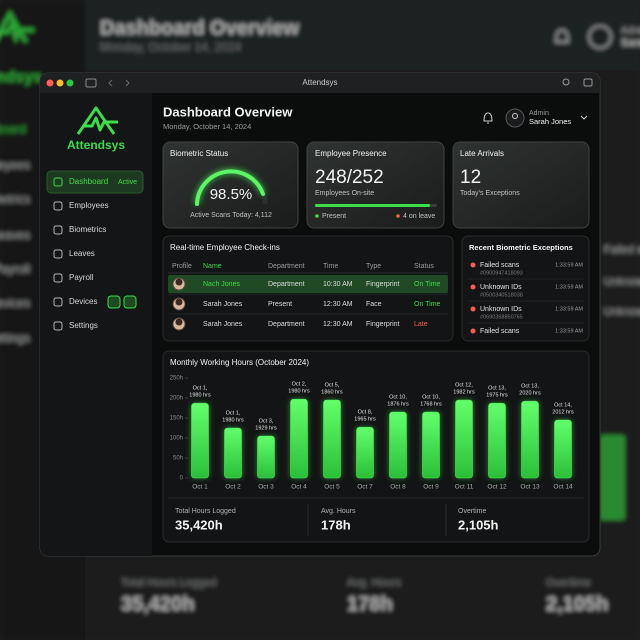 The image size is (640, 640). Describe the element at coordinates (225, 247) in the screenshot. I see `panel-title: Real-time Employee Check-ins` at that location.